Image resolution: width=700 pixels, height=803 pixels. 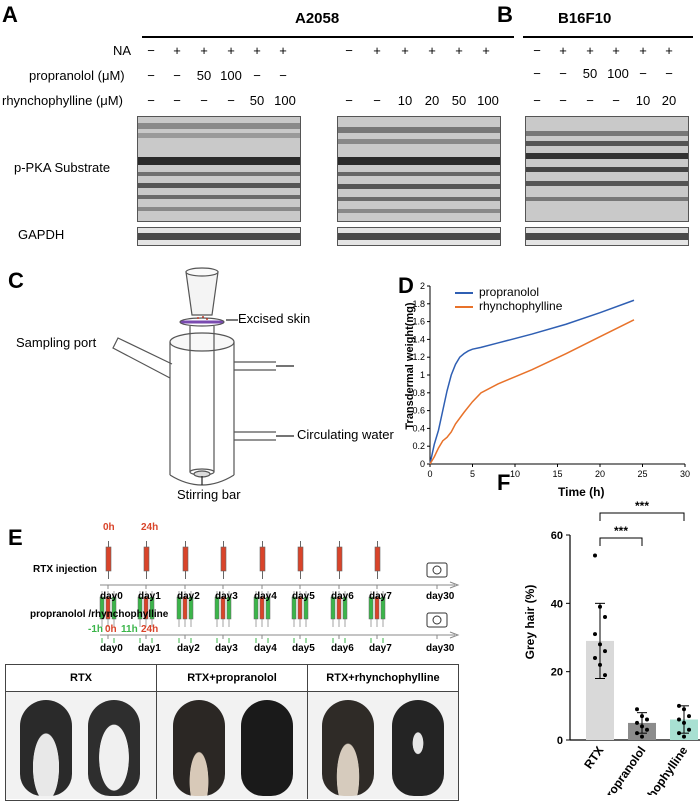 What do you see at coordinates (608, 37) in the screenshot?
I see `b16f10-rule` at bounding box center [608, 37].